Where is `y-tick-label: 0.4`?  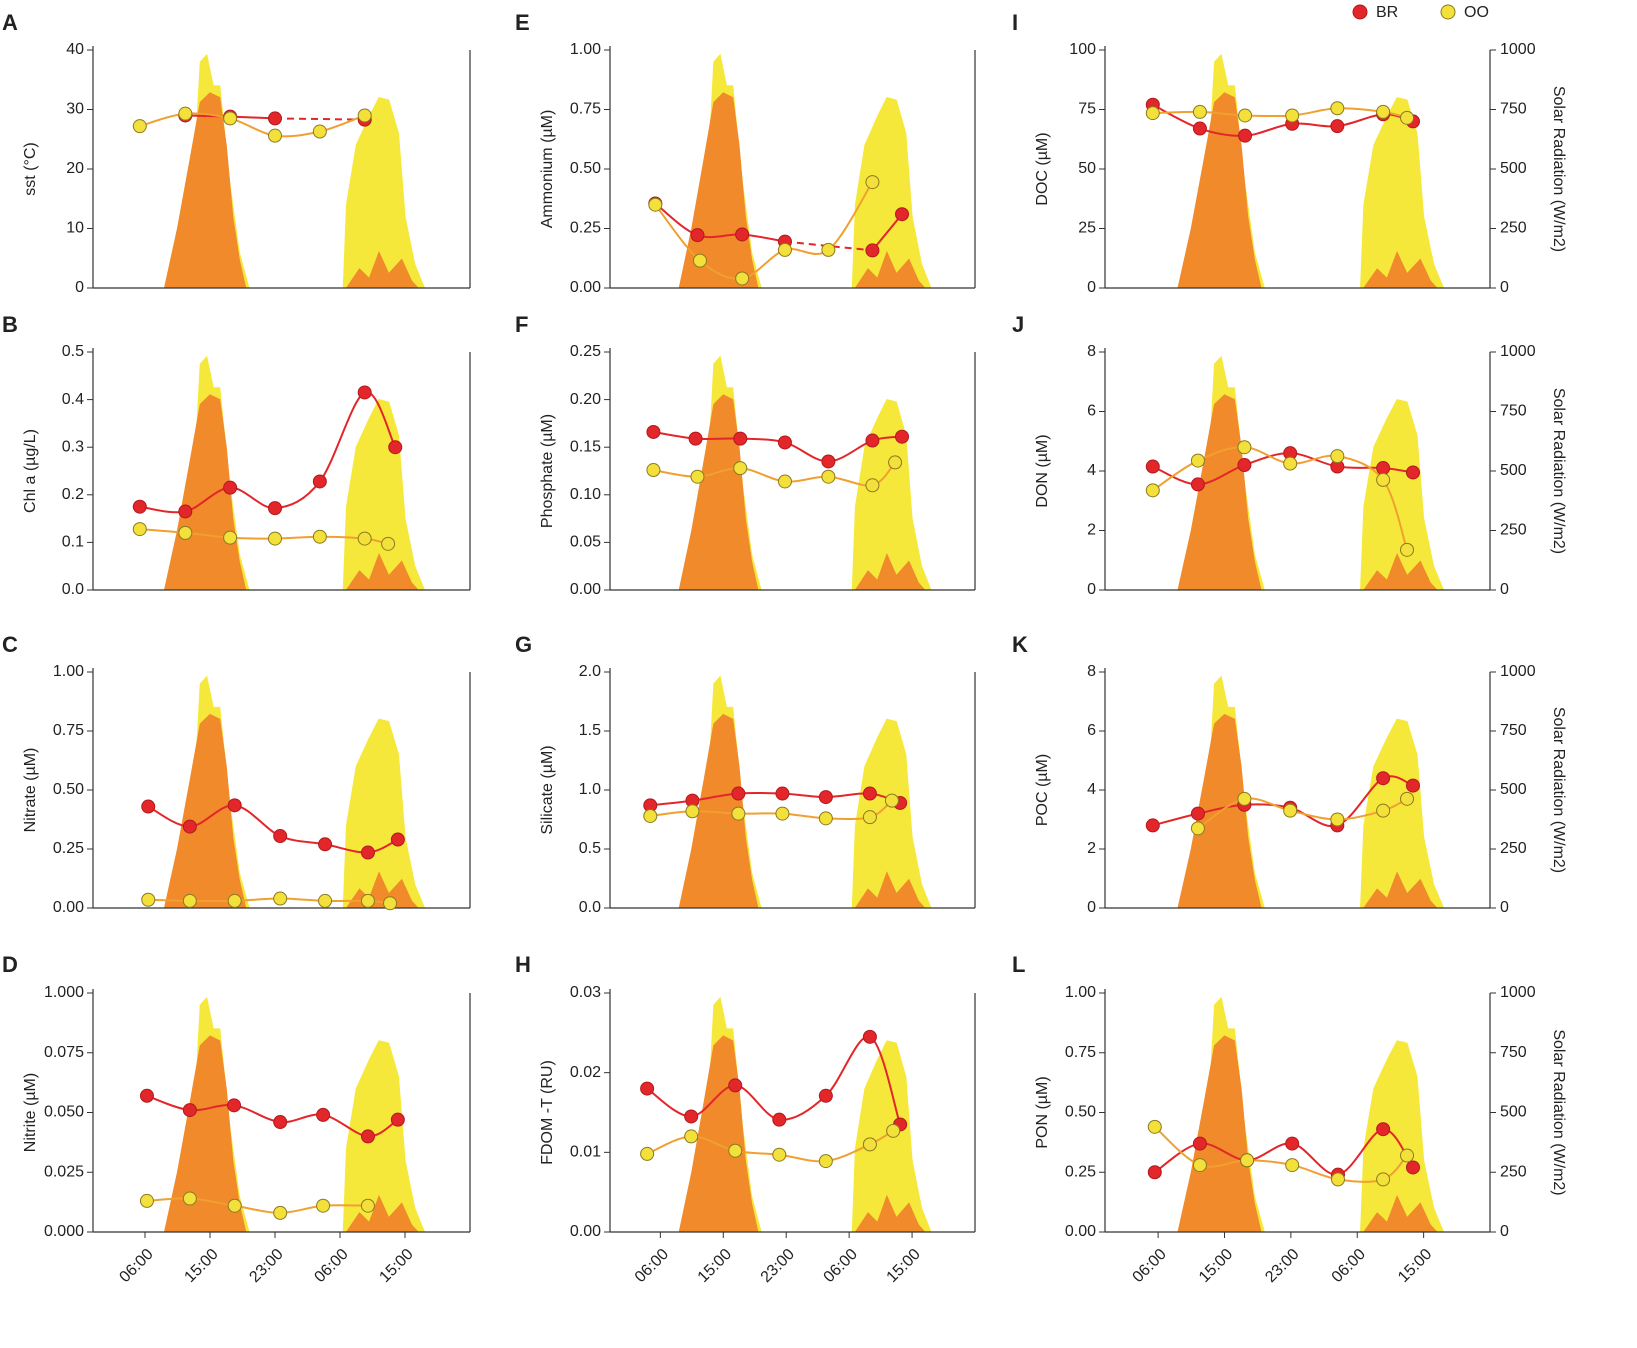
y-tick-label: 0.4 is located at coordinates (73, 399).